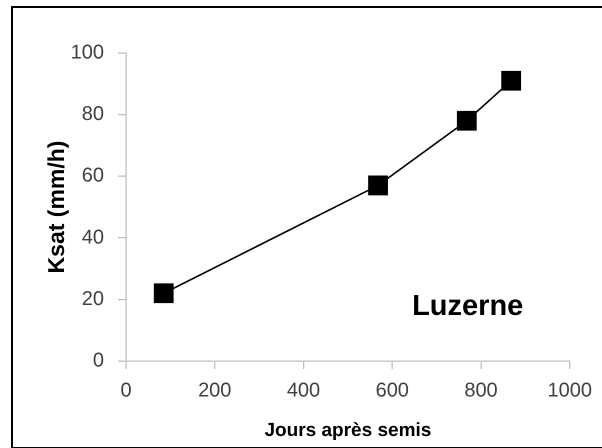  I want to click on x-tick-label: 800, so click(481, 391).